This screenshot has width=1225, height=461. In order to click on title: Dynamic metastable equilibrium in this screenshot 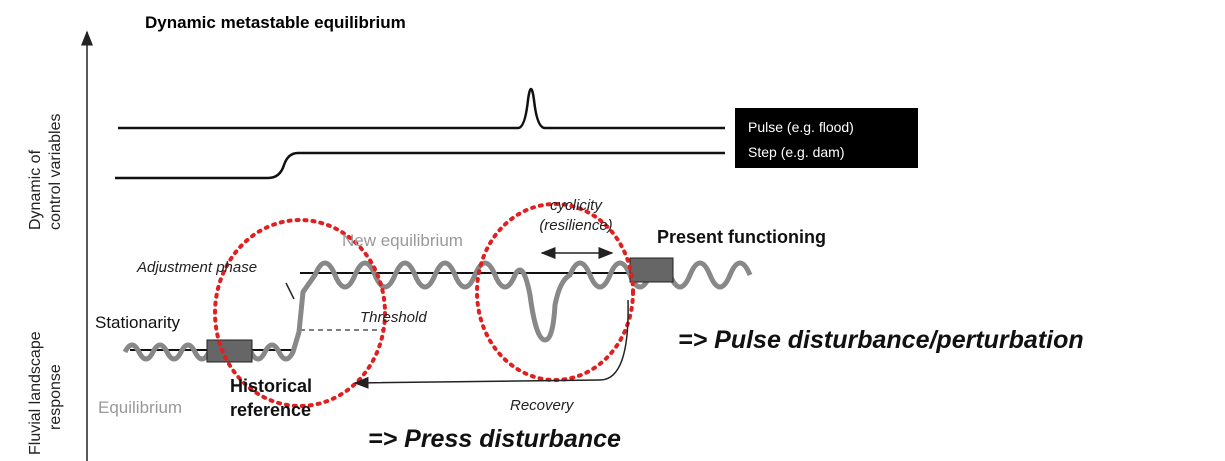, I will do `click(275, 22)`.